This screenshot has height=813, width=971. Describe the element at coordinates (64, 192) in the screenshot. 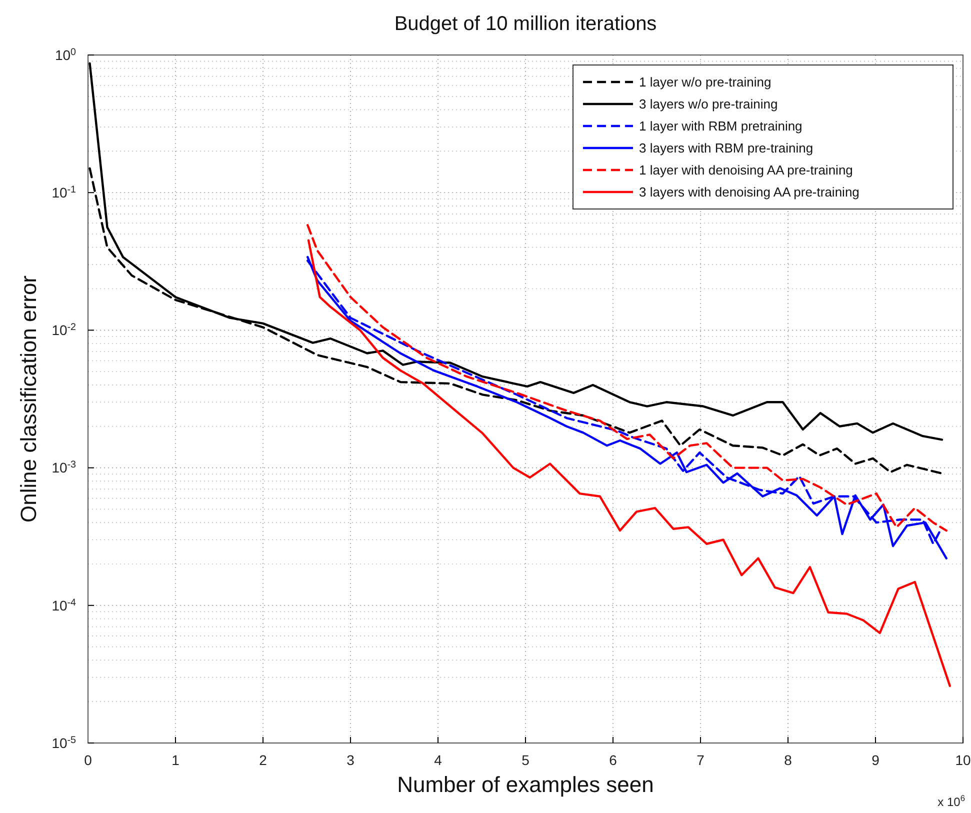

I see `y-tick-label: 10$^{-1}$` at that location.